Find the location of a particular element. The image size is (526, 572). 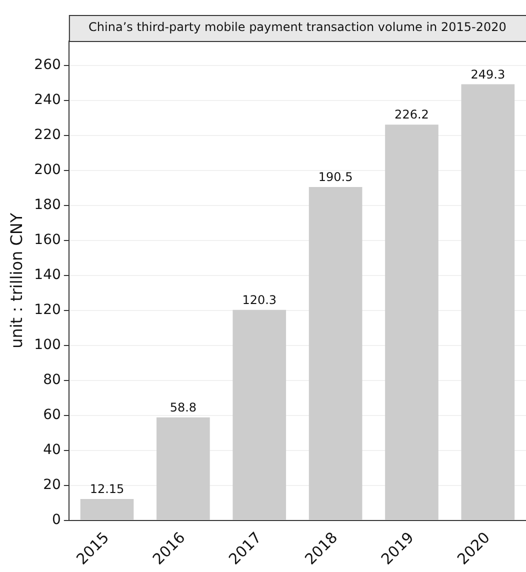

y-tick-label: 40 is located at coordinates (52, 450).